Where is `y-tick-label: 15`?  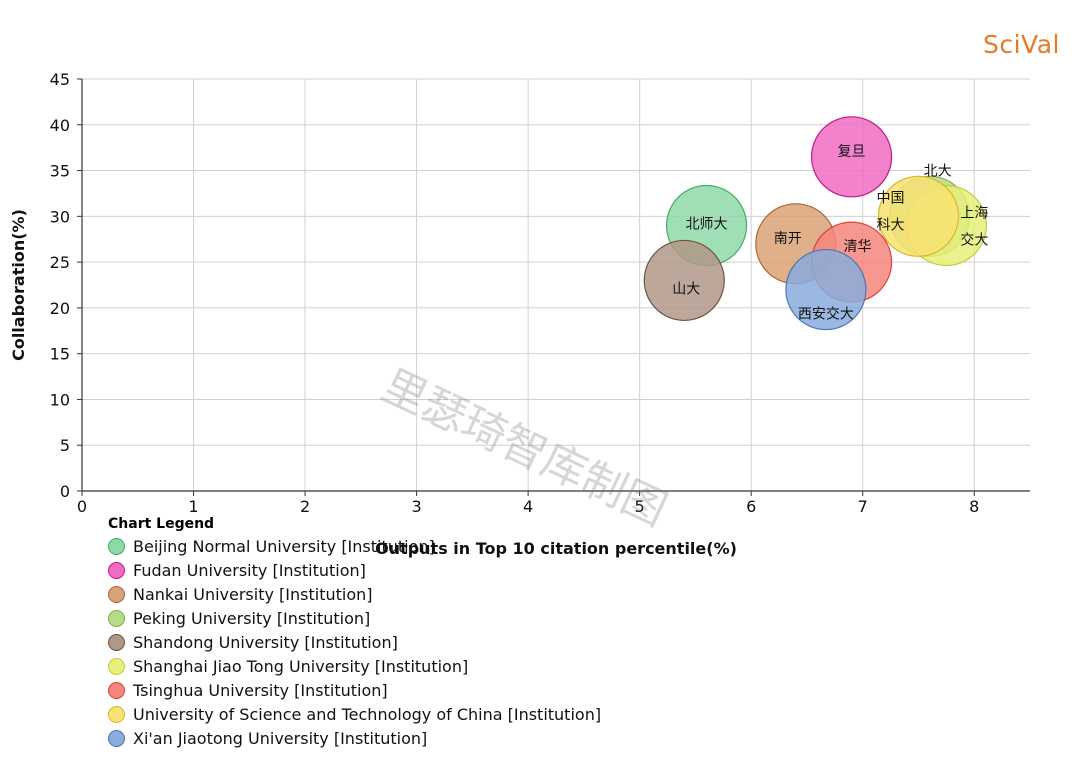 y-tick-label: 15 is located at coordinates (60, 354).